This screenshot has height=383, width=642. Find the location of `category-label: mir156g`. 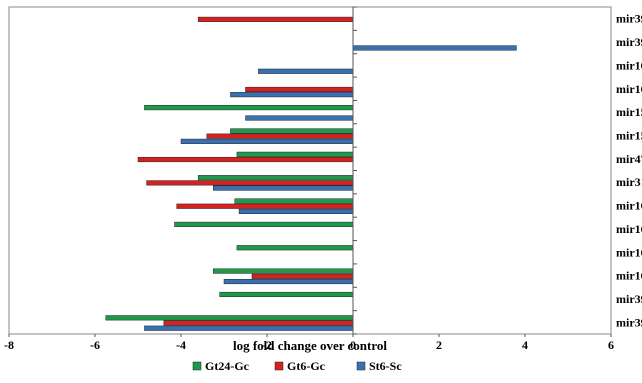

category-label: mir156g is located at coordinates (629, 135).